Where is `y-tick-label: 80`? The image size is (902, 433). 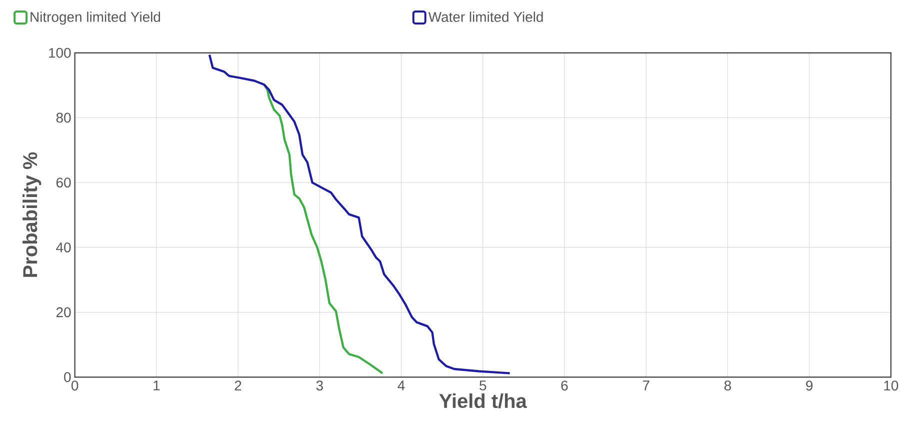 y-tick-label: 80 is located at coordinates (63, 117).